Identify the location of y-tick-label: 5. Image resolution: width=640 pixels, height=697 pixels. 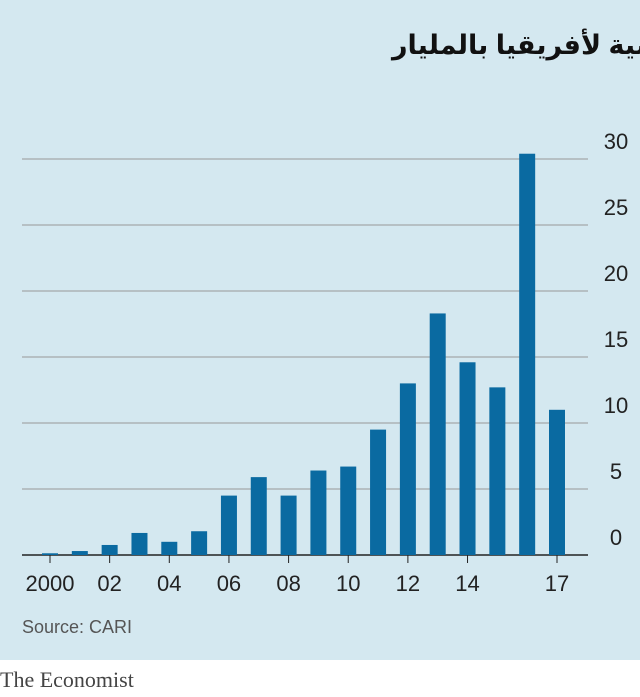
(616, 471).